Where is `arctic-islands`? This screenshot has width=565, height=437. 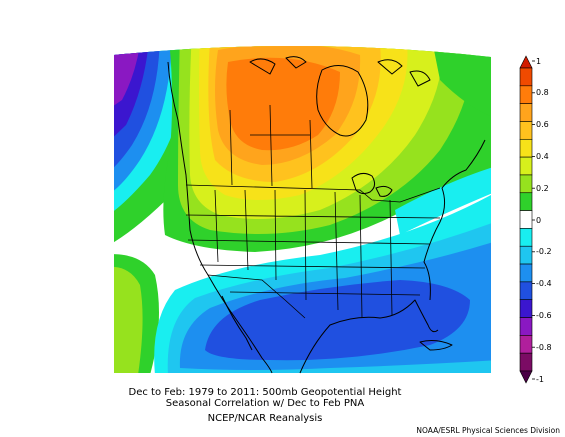 arctic-islands is located at coordinates (340, 71).